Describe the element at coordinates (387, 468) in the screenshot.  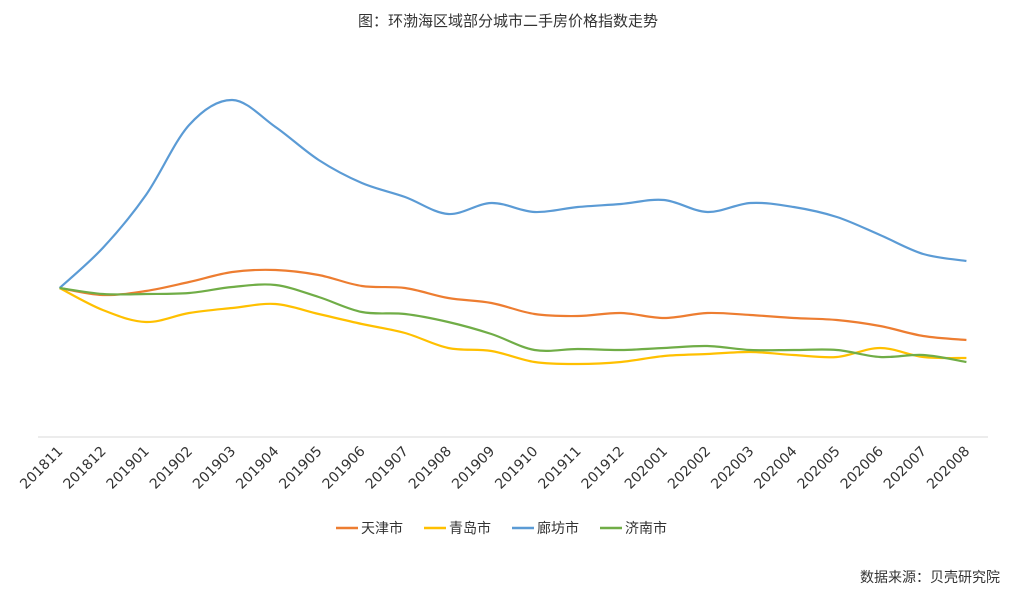
I see `x-tick-label: 201907` at that location.